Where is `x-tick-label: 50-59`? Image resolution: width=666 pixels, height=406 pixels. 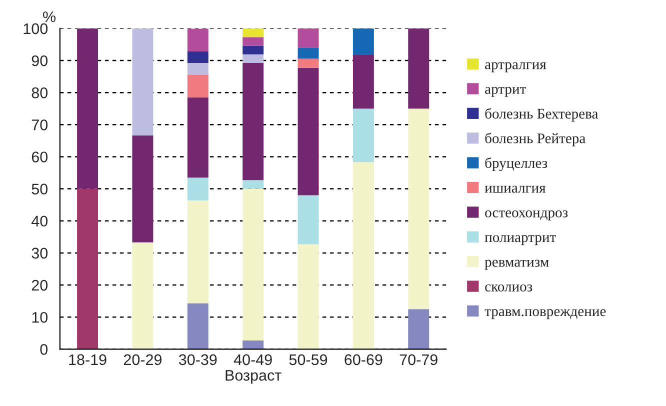 x-tick-label: 50-59 is located at coordinates (308, 360).